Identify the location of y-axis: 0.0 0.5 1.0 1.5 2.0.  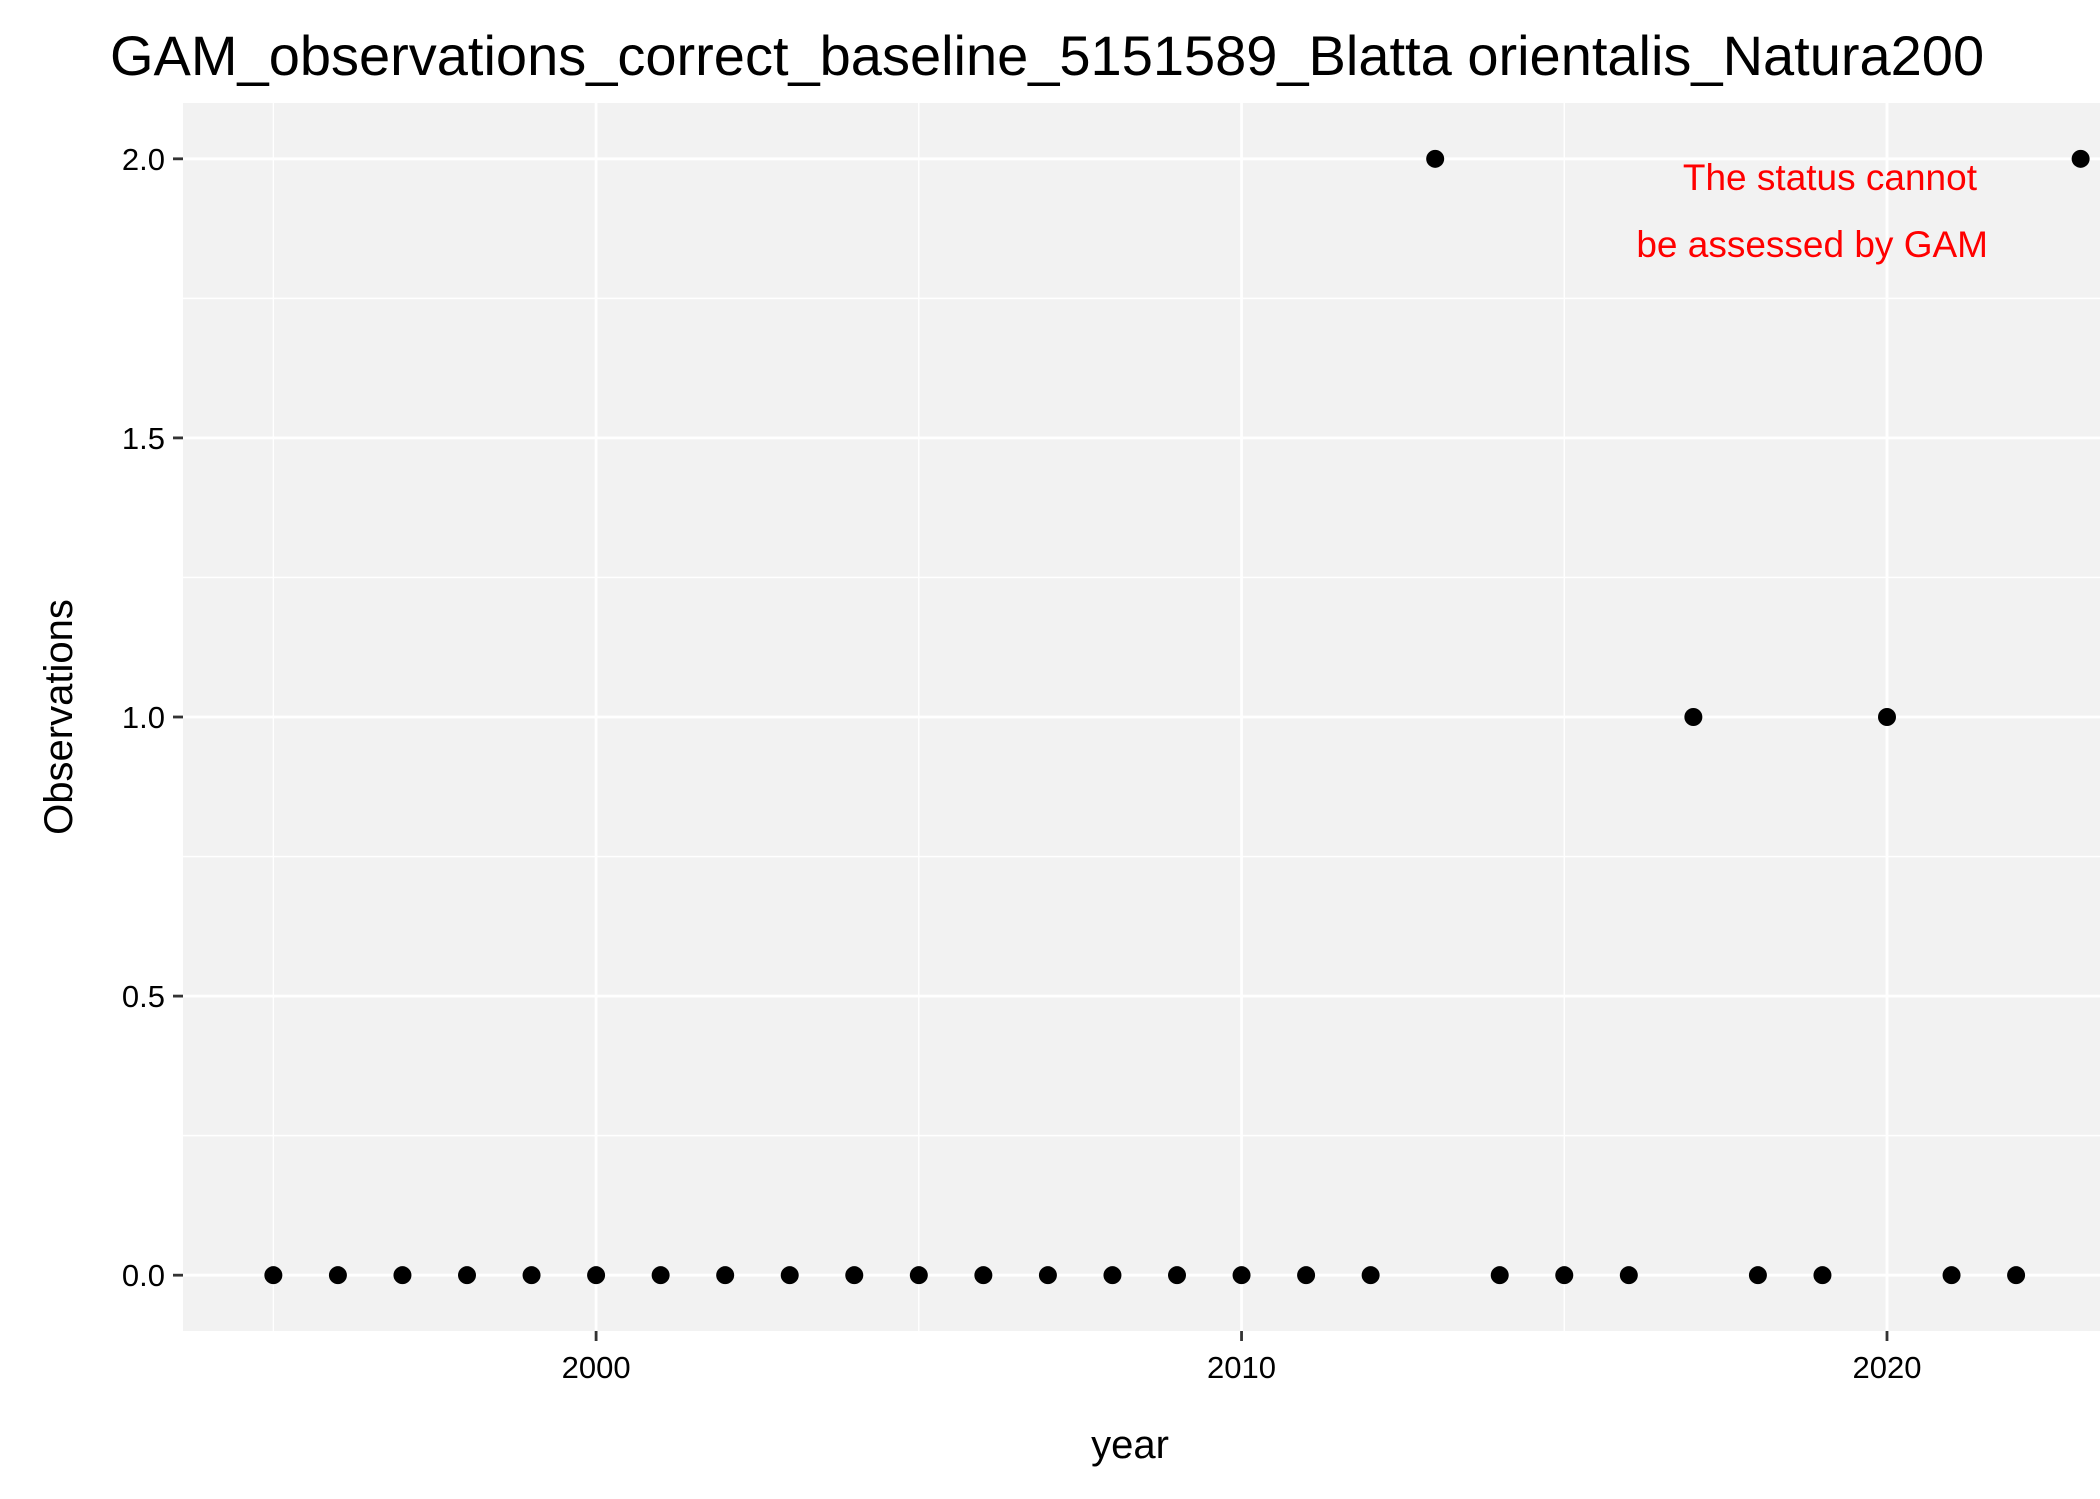
(152, 717).